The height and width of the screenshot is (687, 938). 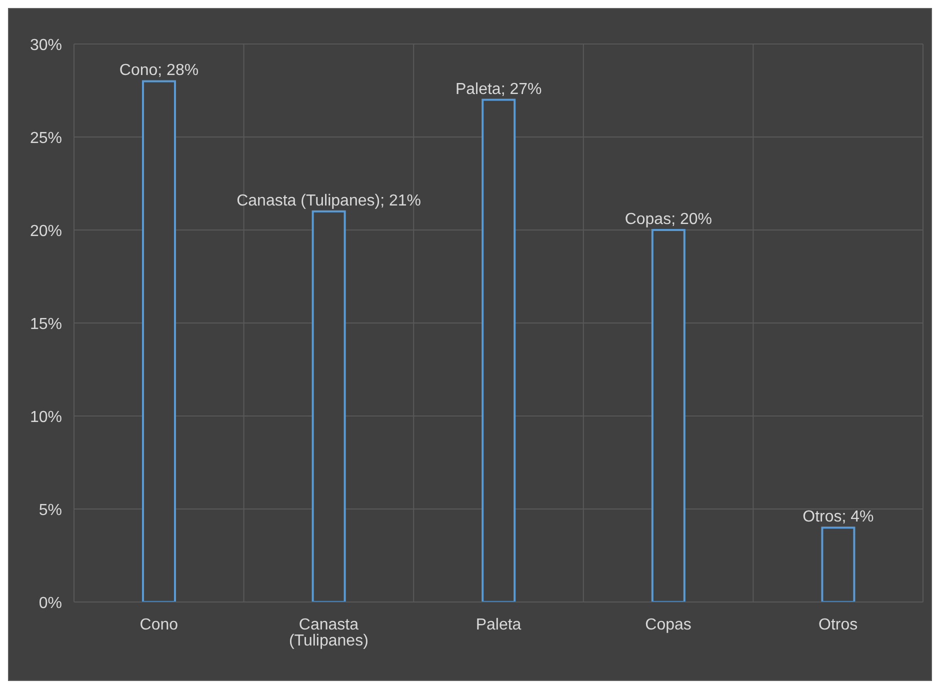 I want to click on x-tick-label: Paleta, so click(x=499, y=625).